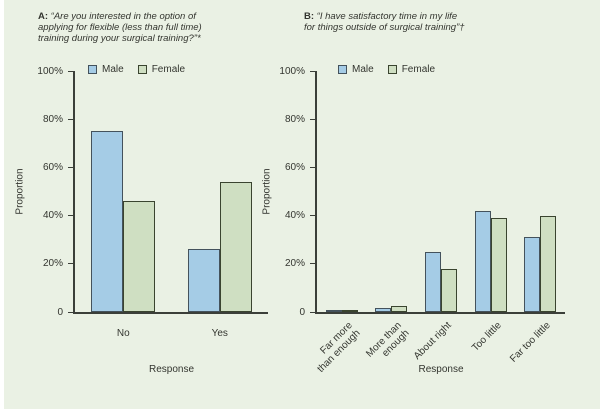 Image resolution: width=600 pixels, height=409 pixels. What do you see at coordinates (316, 192) in the screenshot?
I see `panel-b-y-axis` at bounding box center [316, 192].